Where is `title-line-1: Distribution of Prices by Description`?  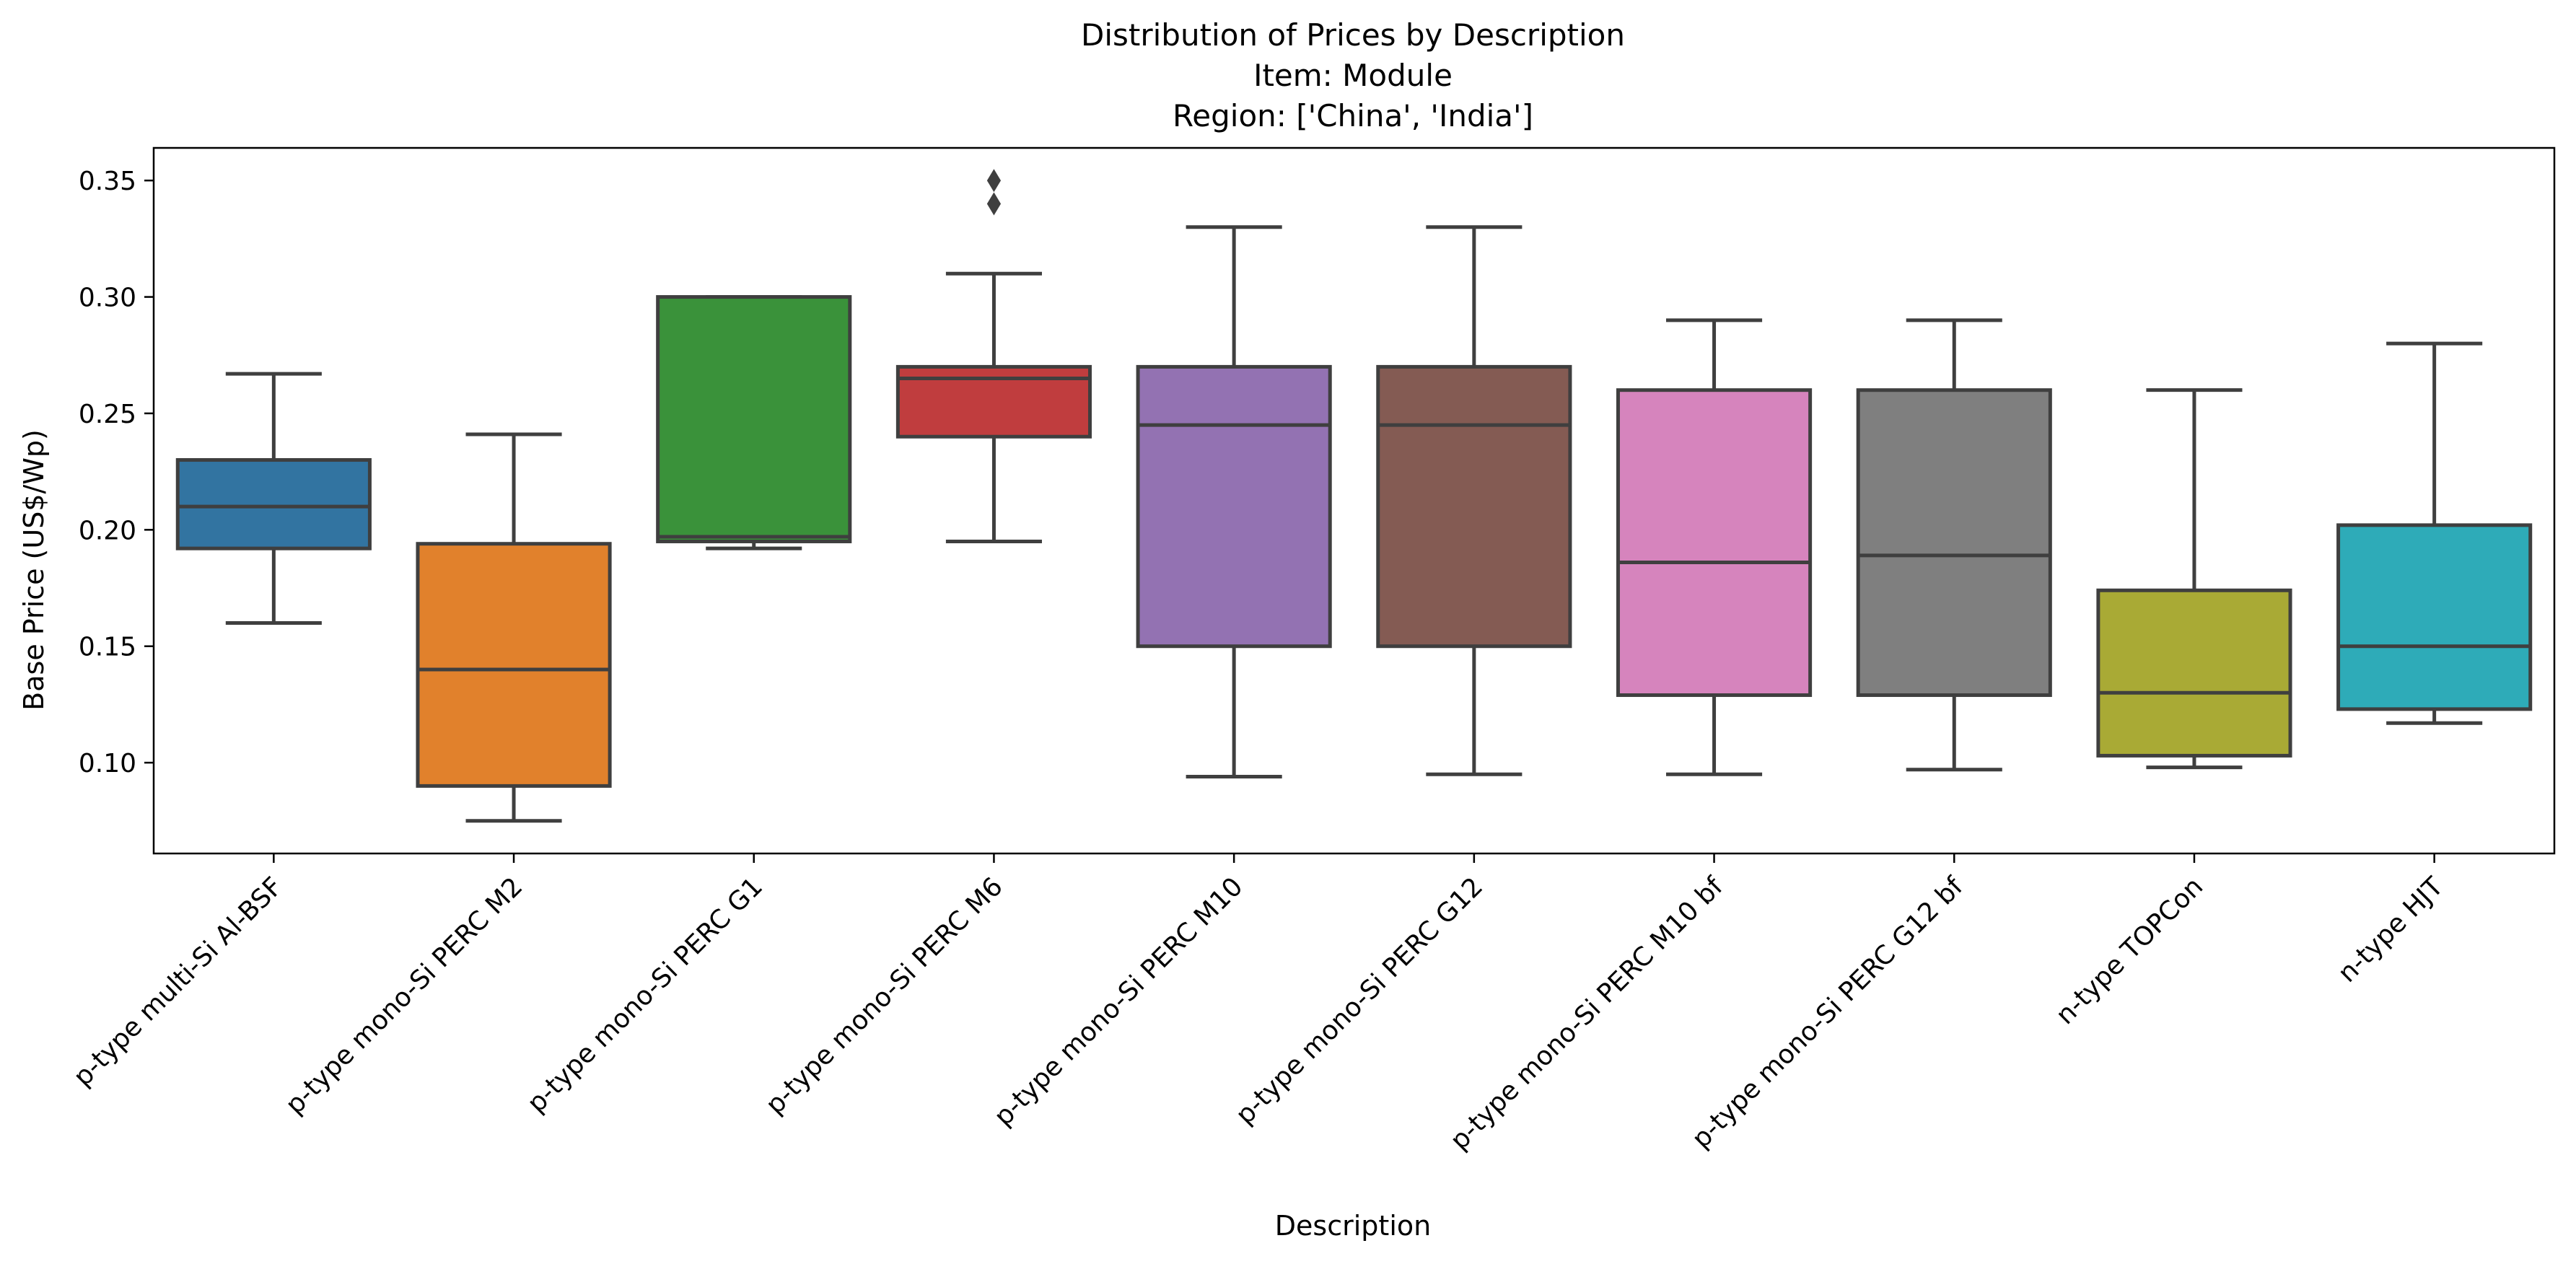 title-line-1: Distribution of Prices by Description is located at coordinates (1353, 35).